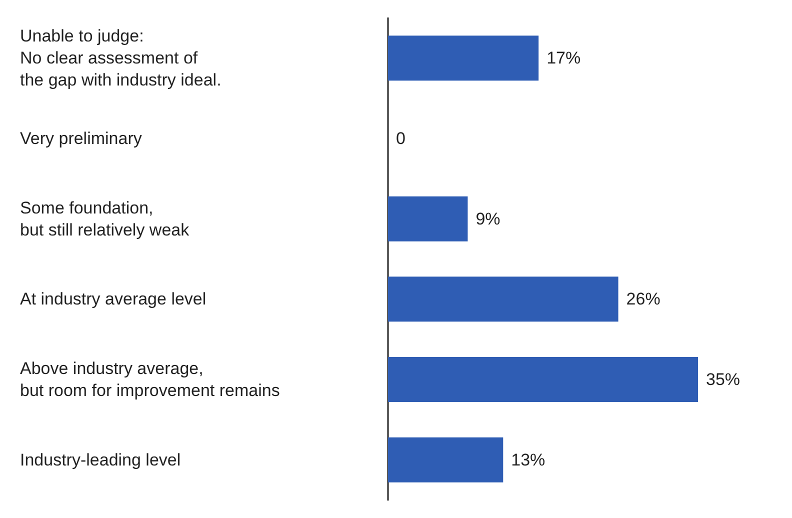  I want to click on y-tick-label: At industry average level, so click(113, 299).